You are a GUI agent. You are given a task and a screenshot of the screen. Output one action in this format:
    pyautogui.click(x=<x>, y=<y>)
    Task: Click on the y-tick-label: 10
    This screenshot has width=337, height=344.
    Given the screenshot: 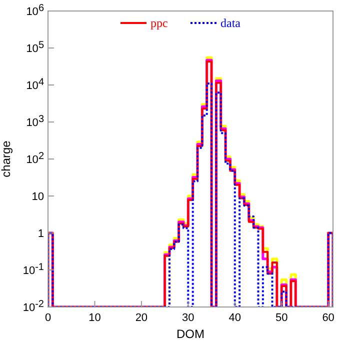 What is the action you would take?
    pyautogui.click(x=38, y=197)
    